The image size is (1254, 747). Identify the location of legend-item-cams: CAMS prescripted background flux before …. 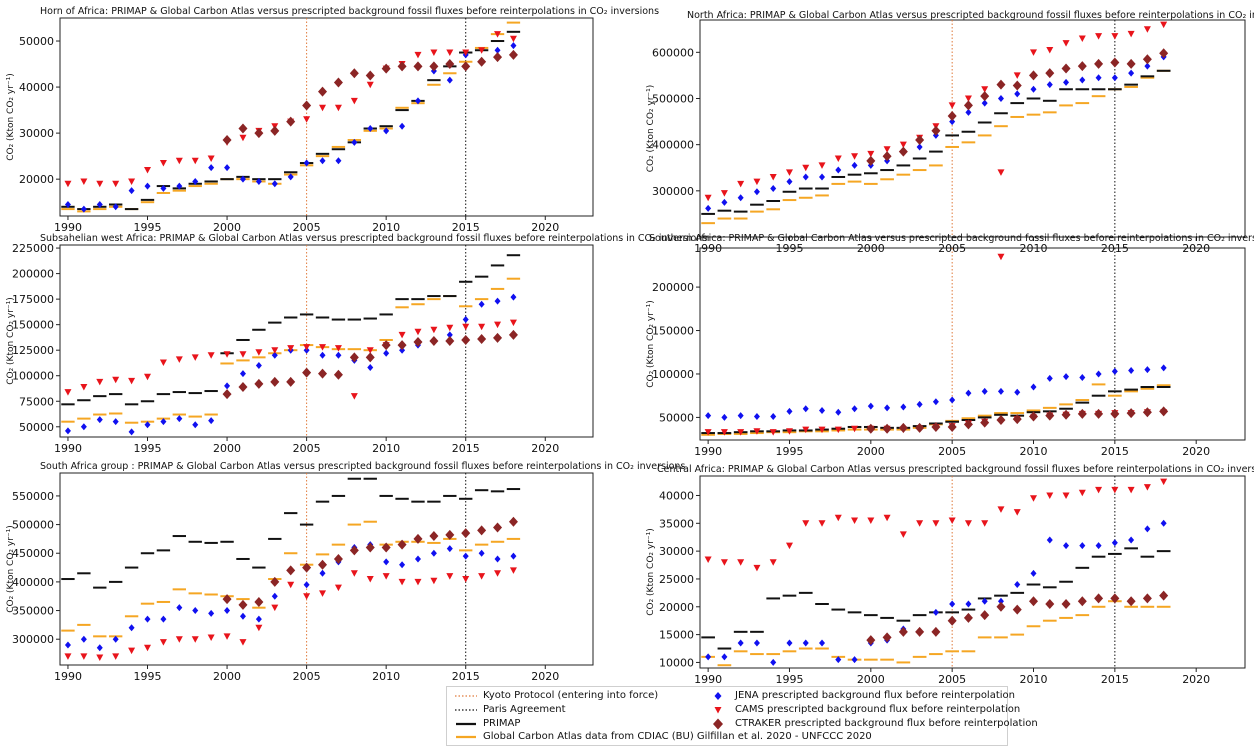
(862, 709).